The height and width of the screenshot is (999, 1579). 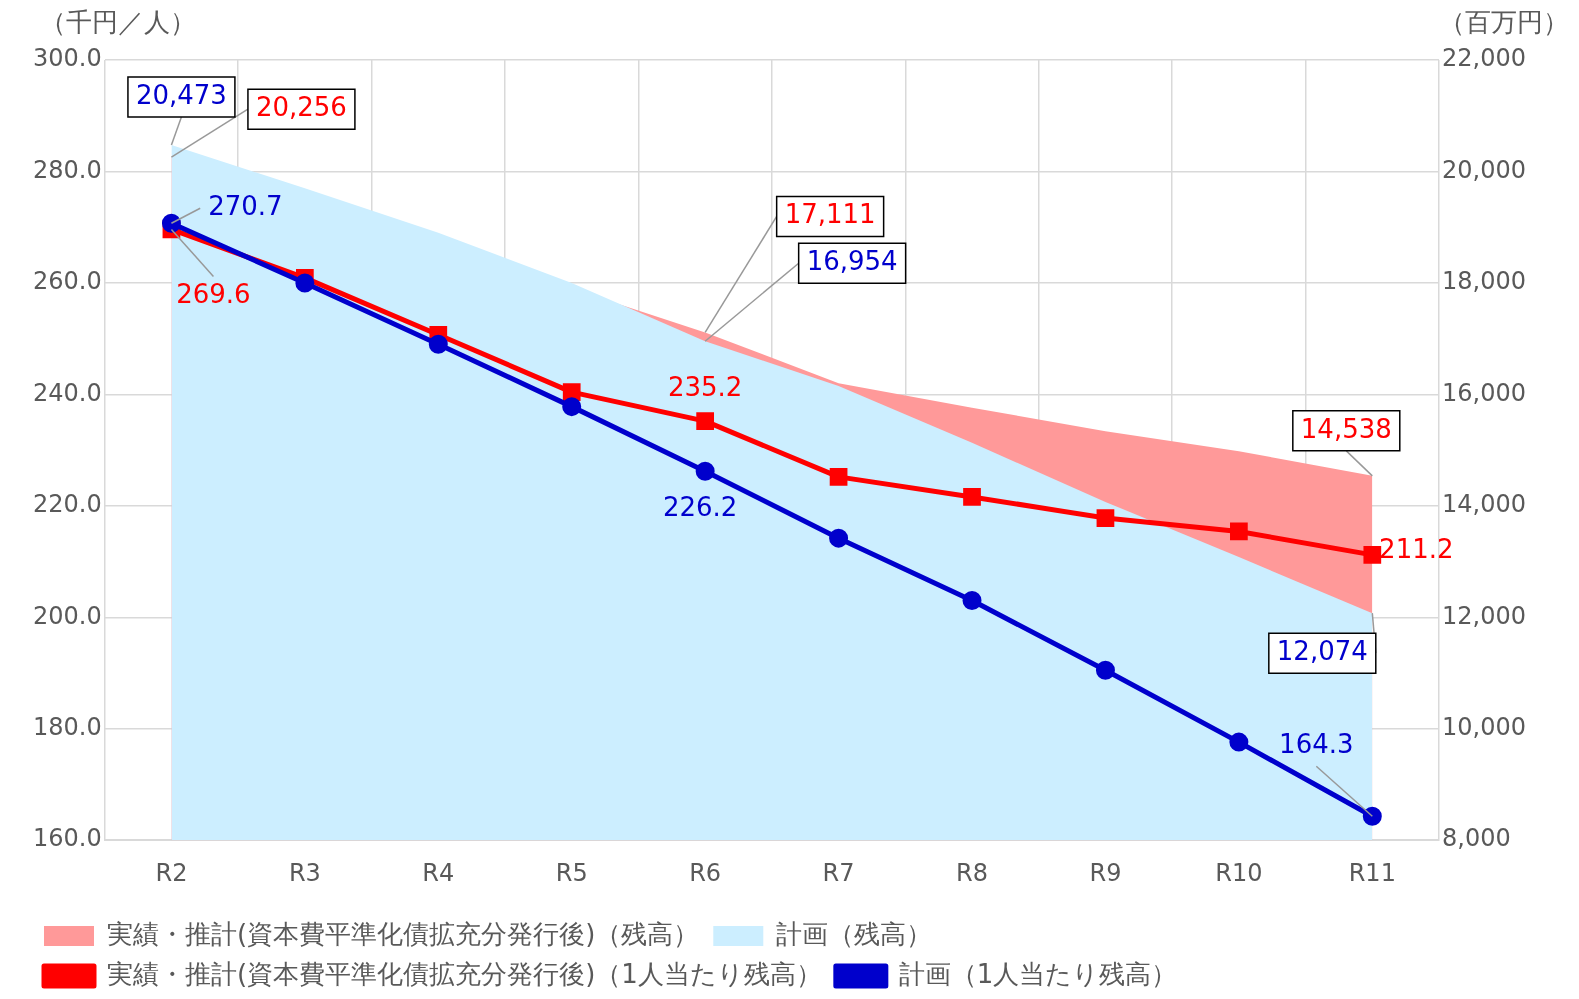 What do you see at coordinates (464, 973) in the screenshot?
I see `legend-label: 実績・推計(資本費平準化債拡充分発行後)（1人当たり残高）` at bounding box center [464, 973].